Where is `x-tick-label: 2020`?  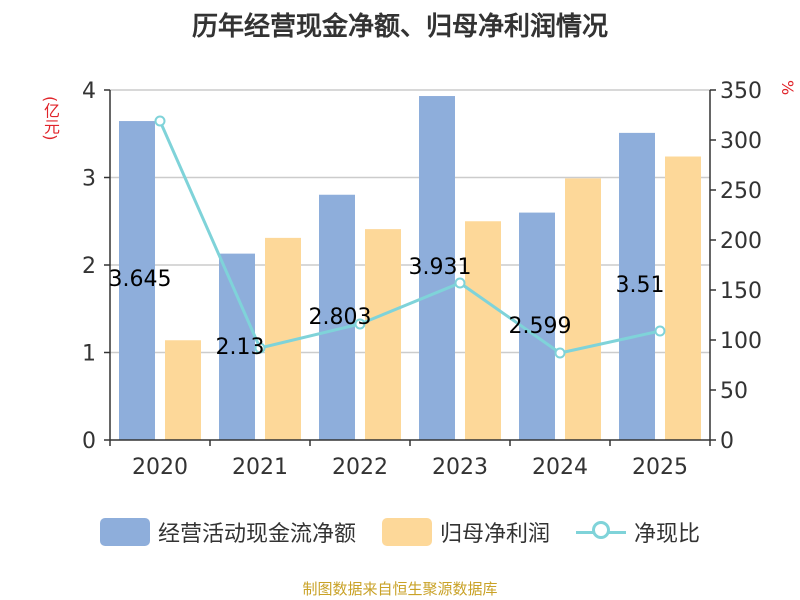 x-tick-label: 2020 is located at coordinates (160, 467).